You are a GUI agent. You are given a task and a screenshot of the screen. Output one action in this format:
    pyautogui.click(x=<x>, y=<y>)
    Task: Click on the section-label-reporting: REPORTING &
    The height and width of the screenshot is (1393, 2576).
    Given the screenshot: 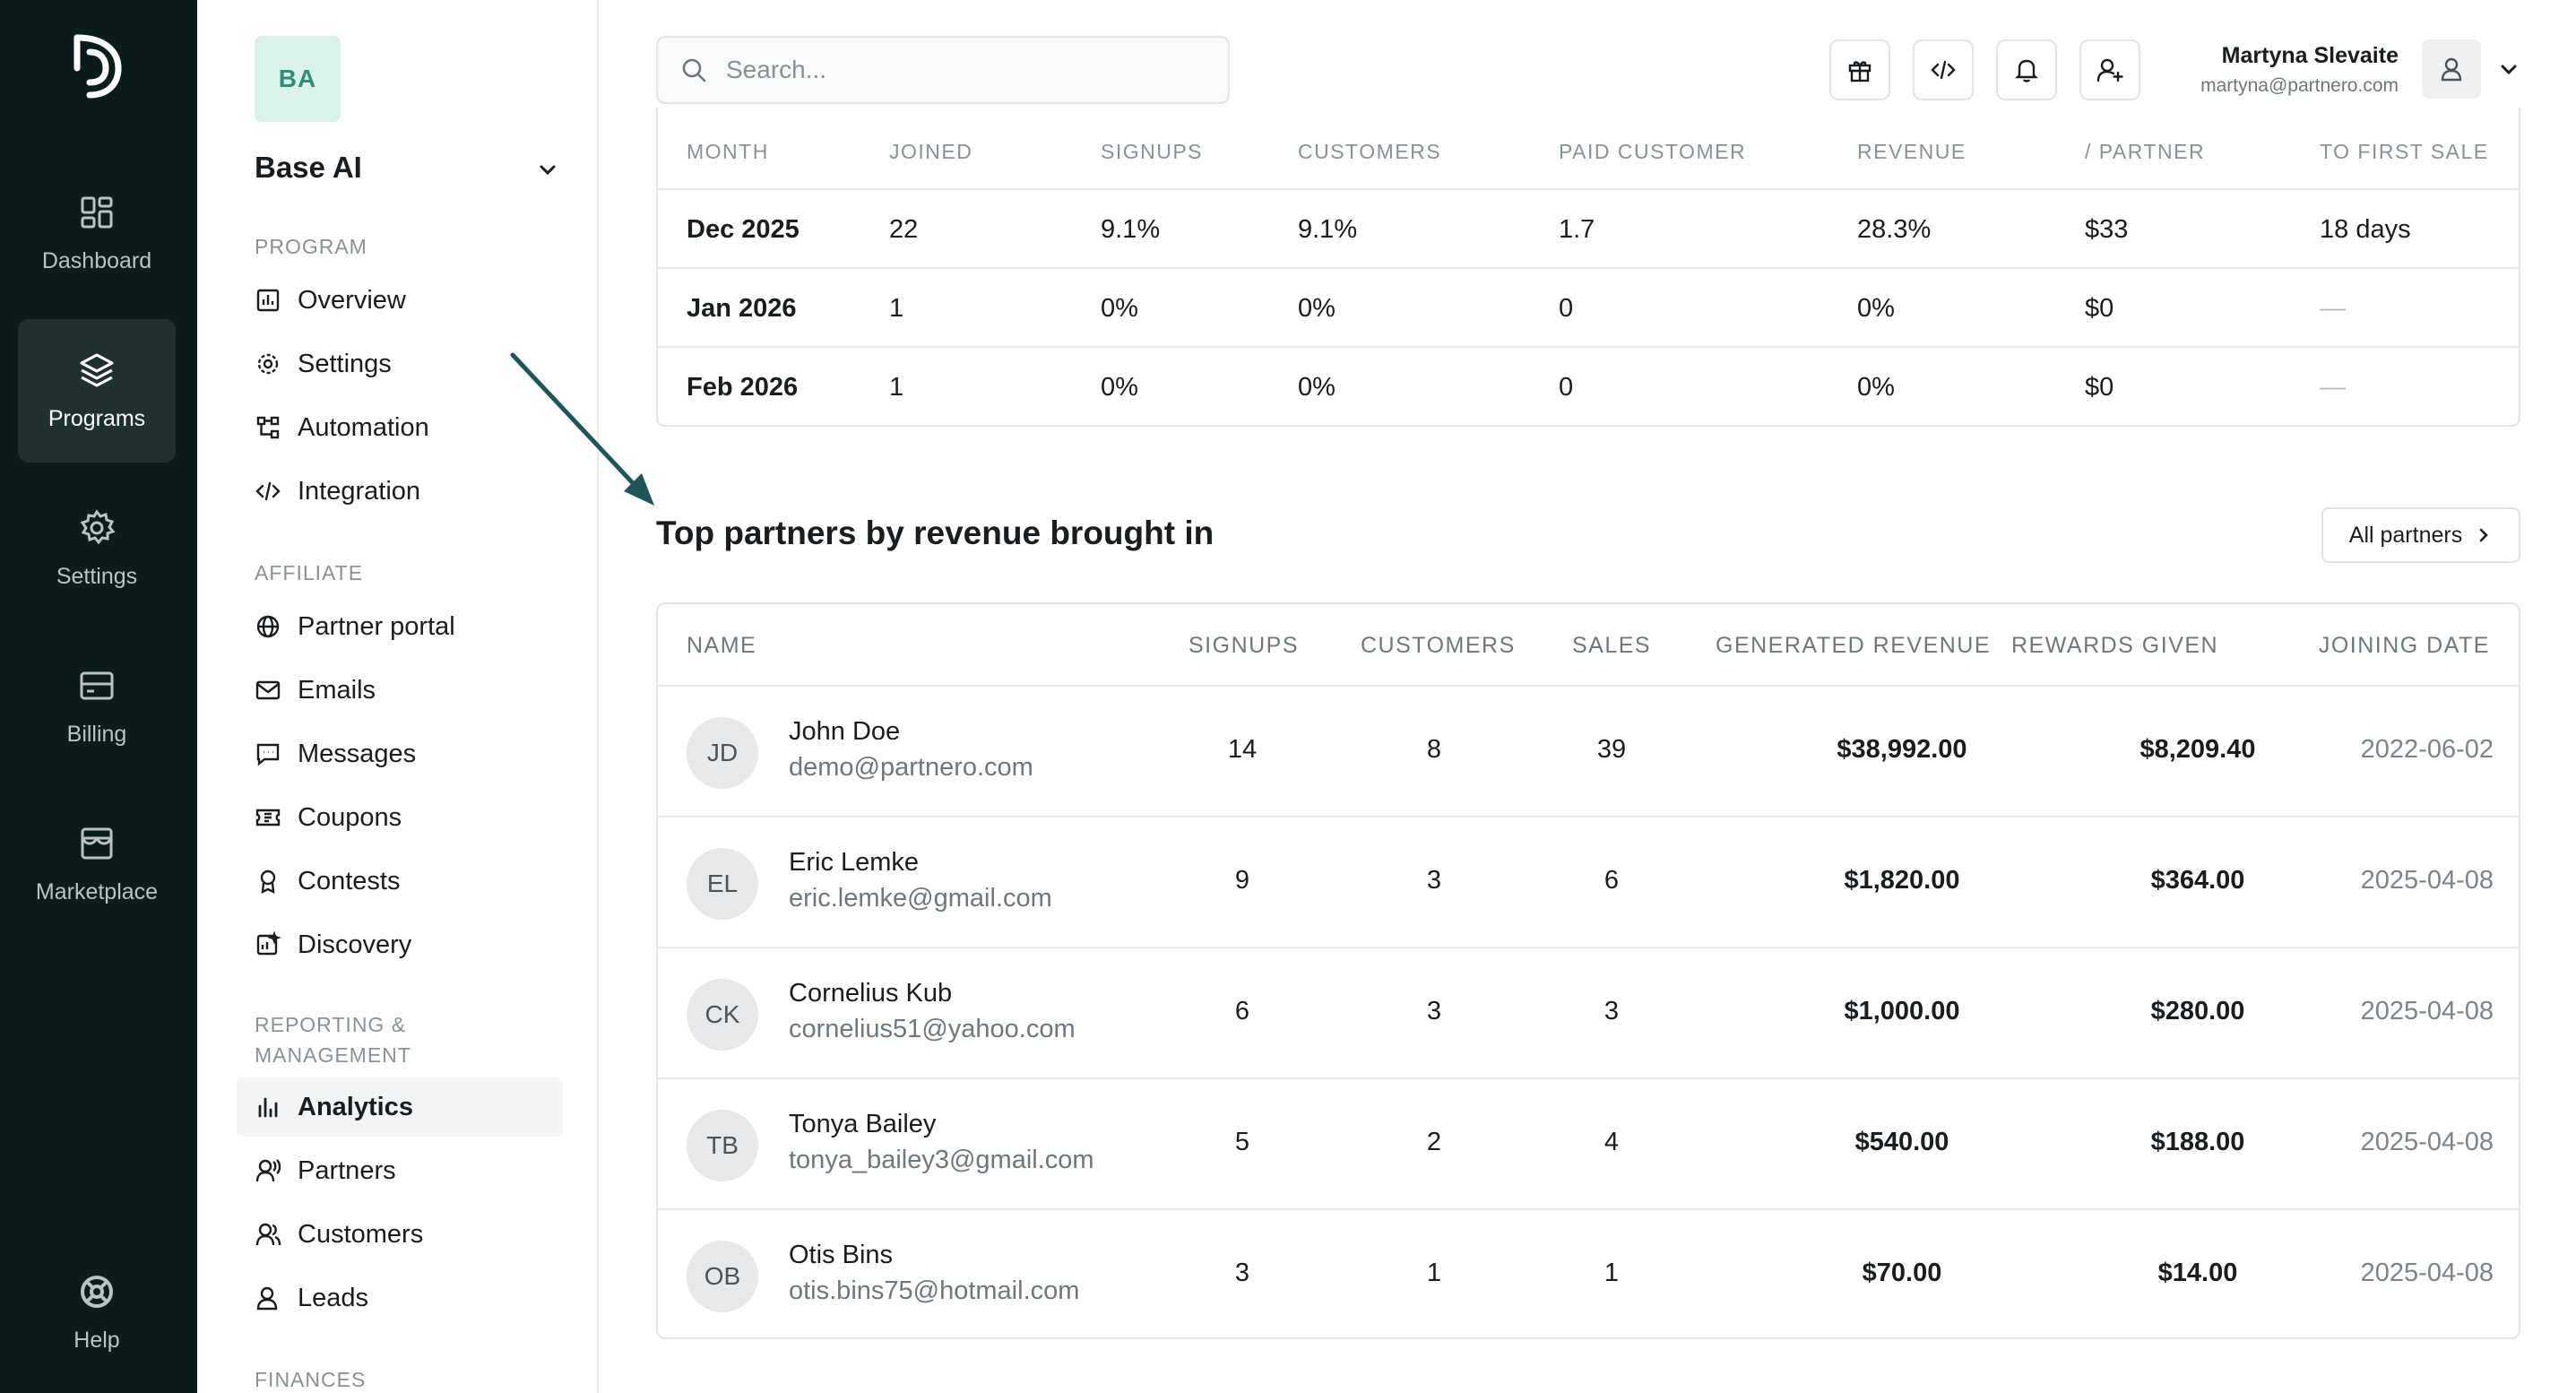 What is the action you would take?
    pyautogui.click(x=331, y=1024)
    